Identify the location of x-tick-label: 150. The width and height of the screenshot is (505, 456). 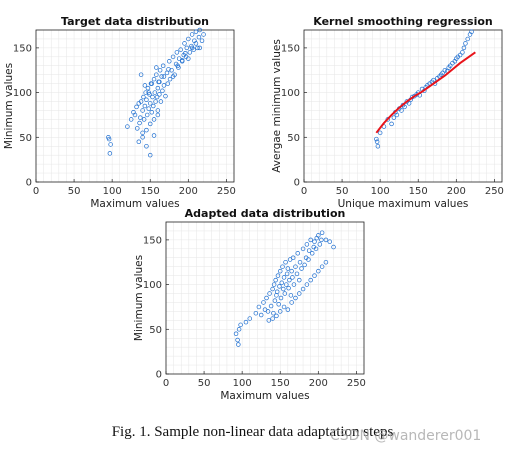
(280, 383).